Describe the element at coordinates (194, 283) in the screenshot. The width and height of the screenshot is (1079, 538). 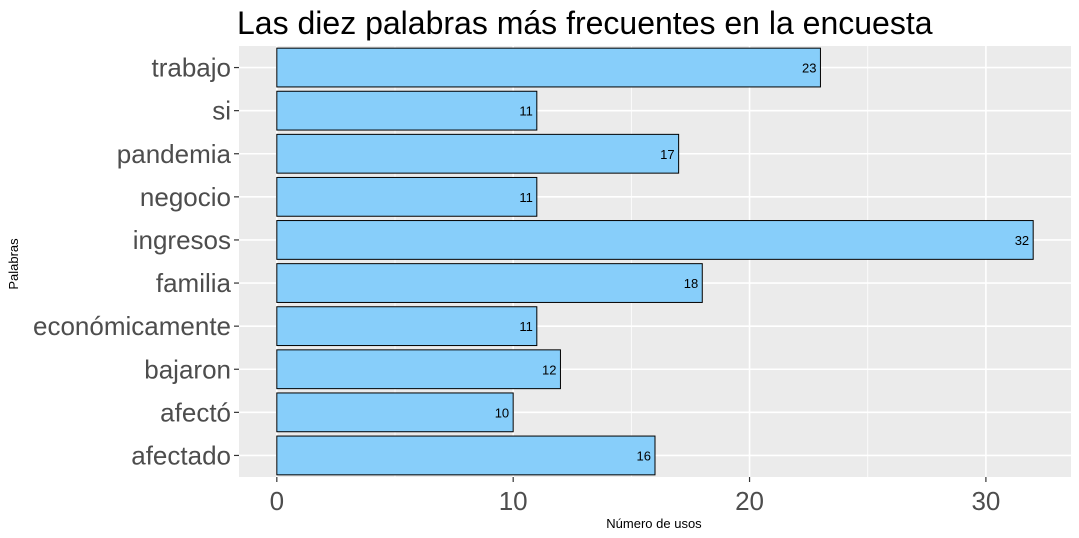
I see `y-tick-label: familia` at that location.